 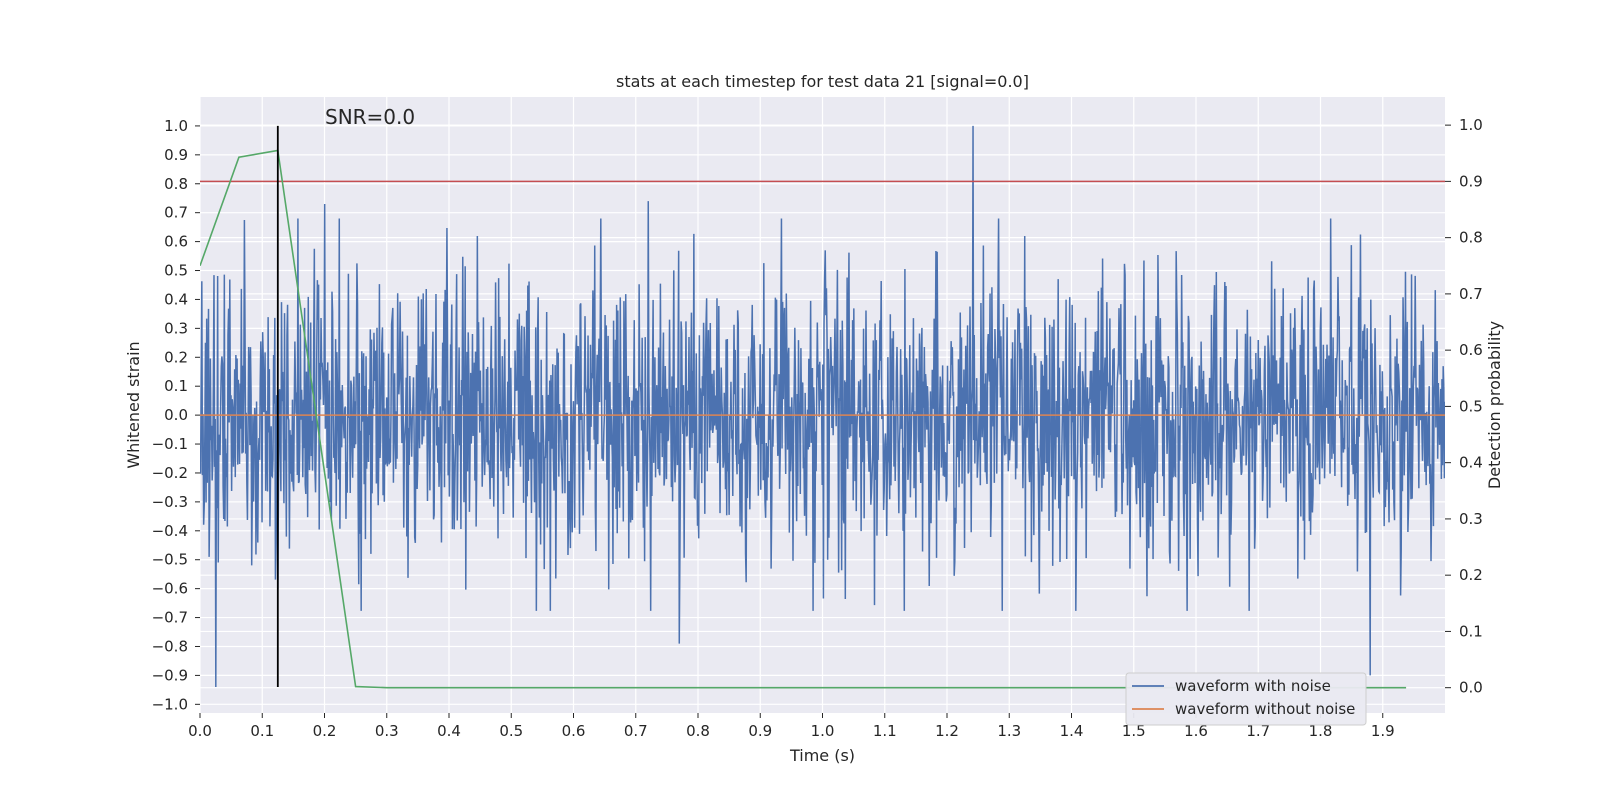 I want to click on x-tick-label: 0.0, so click(x=200, y=731).